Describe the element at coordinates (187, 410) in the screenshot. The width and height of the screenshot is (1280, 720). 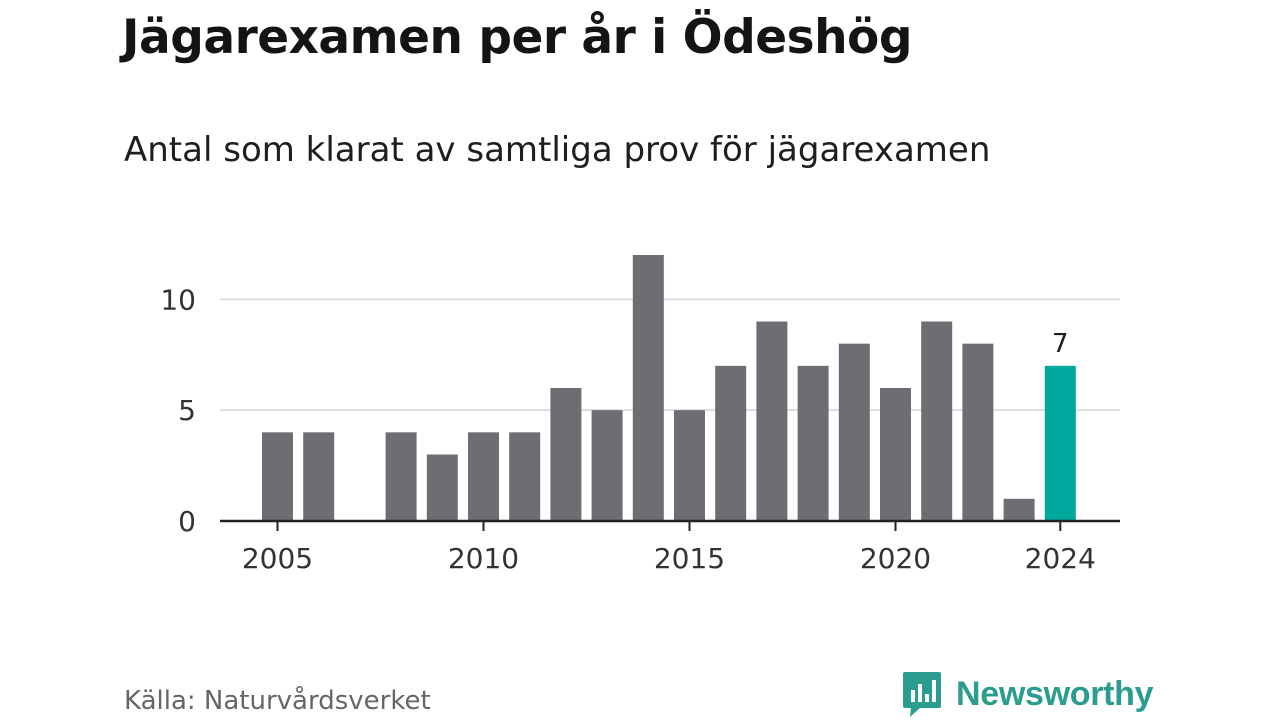
I see `y-tick-label: 5` at that location.